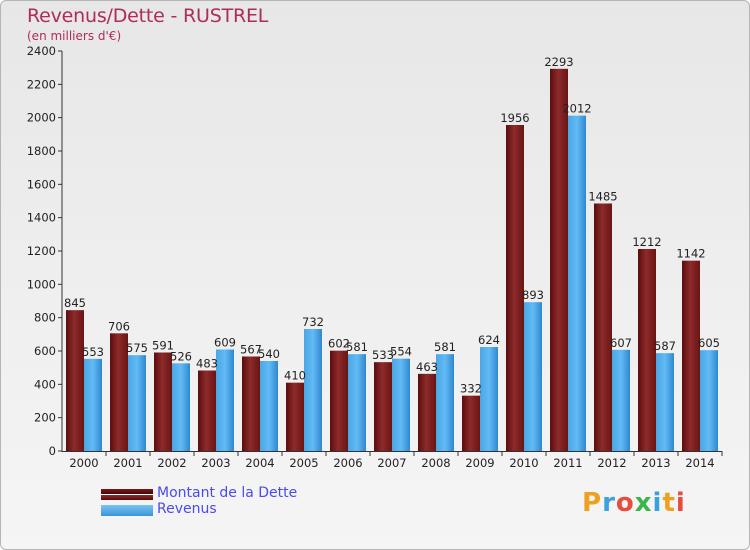 The height and width of the screenshot is (550, 750). What do you see at coordinates (479, 463) in the screenshot?
I see `x-tick-label: 2009` at bounding box center [479, 463].